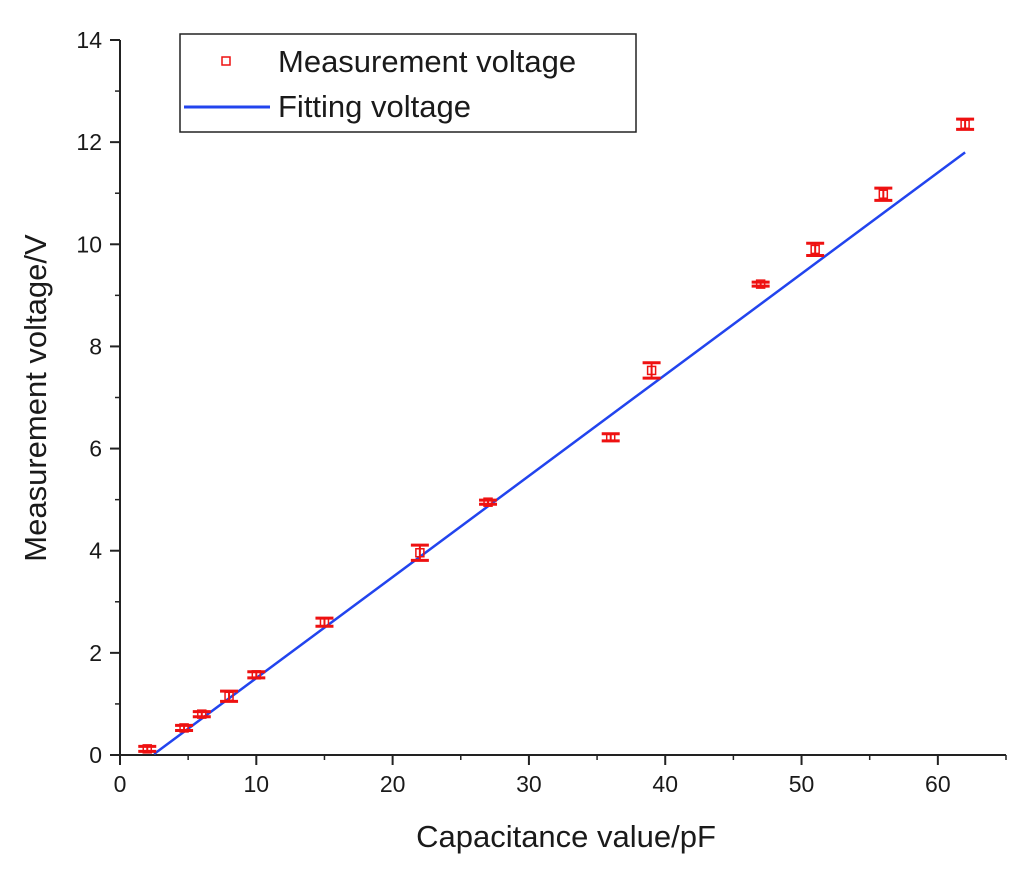 The width and height of the screenshot is (1024, 880). I want to click on legend-box, so click(408, 83).